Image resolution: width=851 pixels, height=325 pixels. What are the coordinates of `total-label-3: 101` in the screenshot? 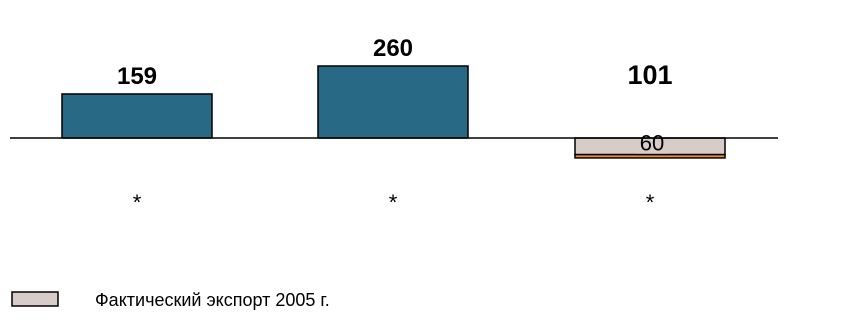 It's located at (649, 75).